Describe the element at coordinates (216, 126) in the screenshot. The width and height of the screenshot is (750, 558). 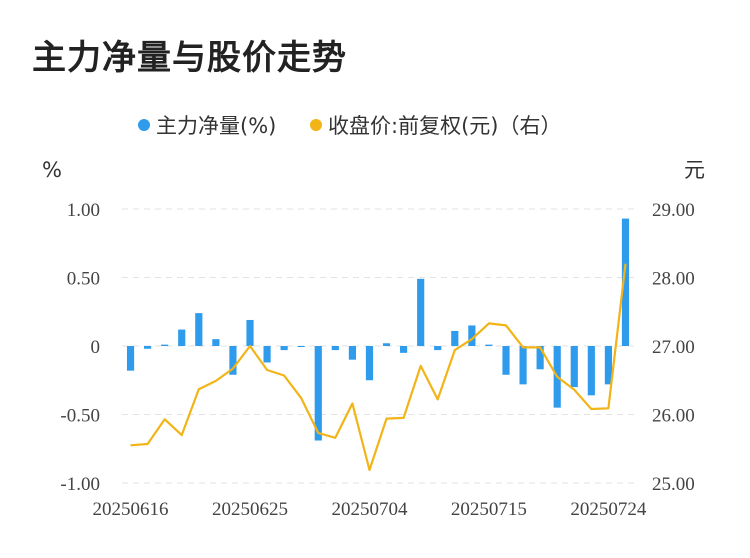
I see `legend-label-net-volume: 主力净量(%)` at that location.